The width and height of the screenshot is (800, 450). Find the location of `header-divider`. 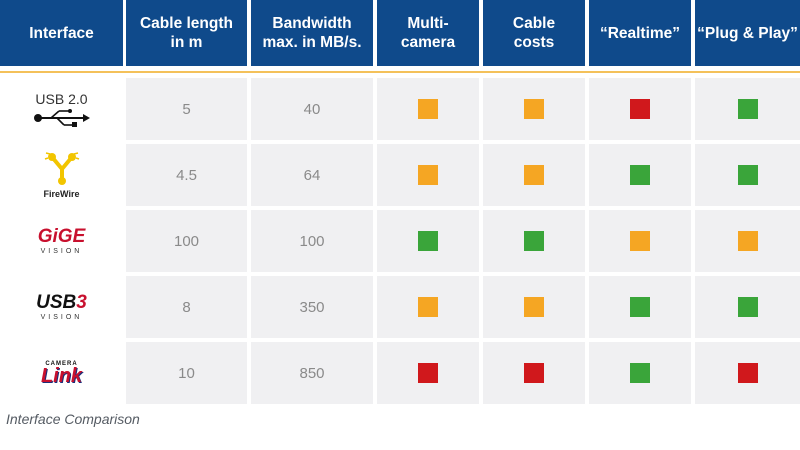

header-divider is located at coordinates (400, 72).